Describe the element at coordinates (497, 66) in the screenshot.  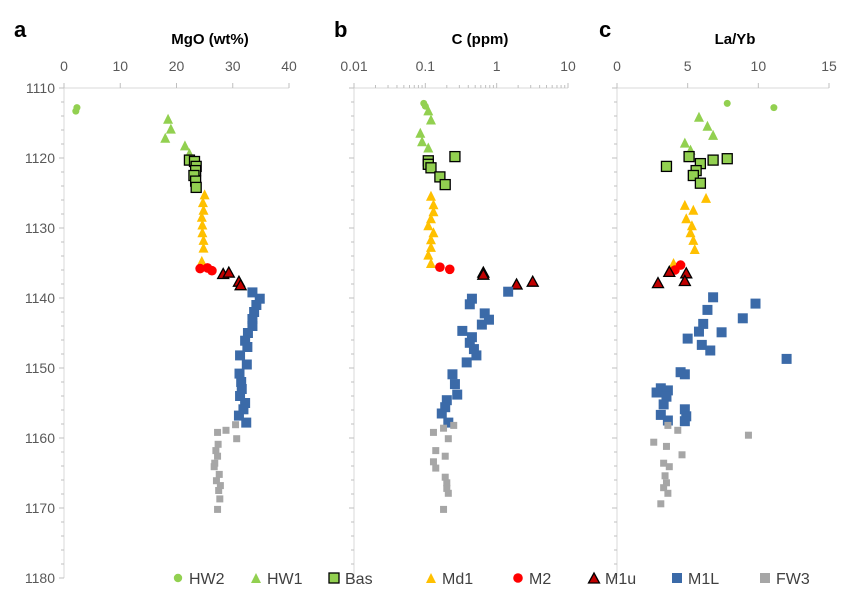
I see `x-tick-label: 1` at that location.